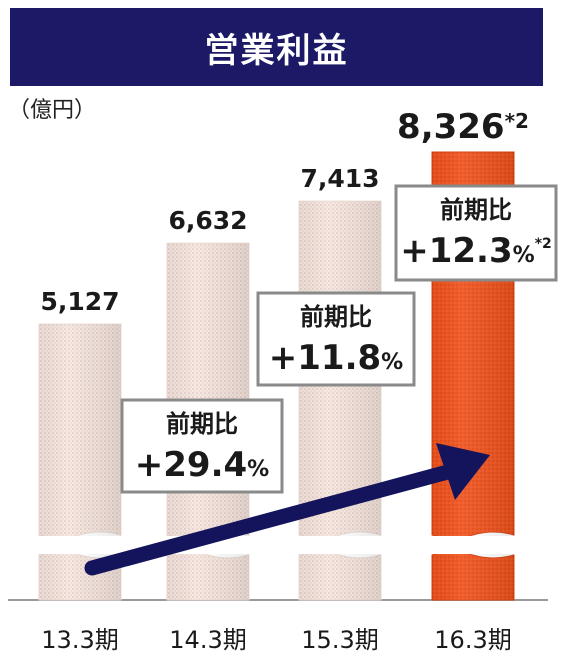  I want to click on growth-value: +29.4%, so click(202, 465).